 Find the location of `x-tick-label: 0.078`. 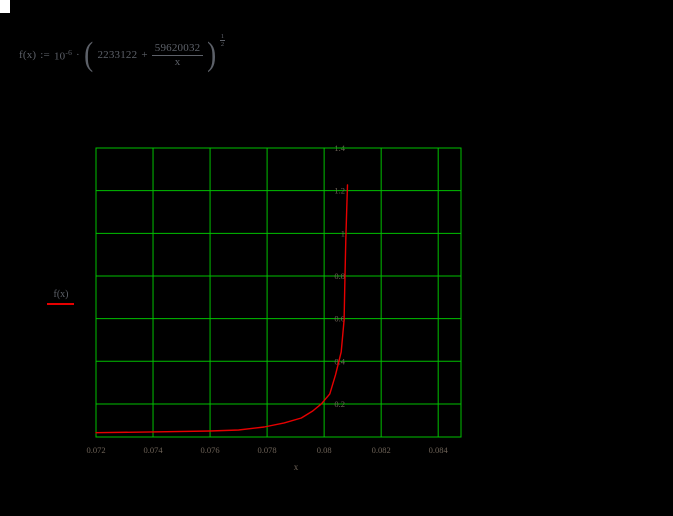

x-tick-label: 0.078 is located at coordinates (267, 450).